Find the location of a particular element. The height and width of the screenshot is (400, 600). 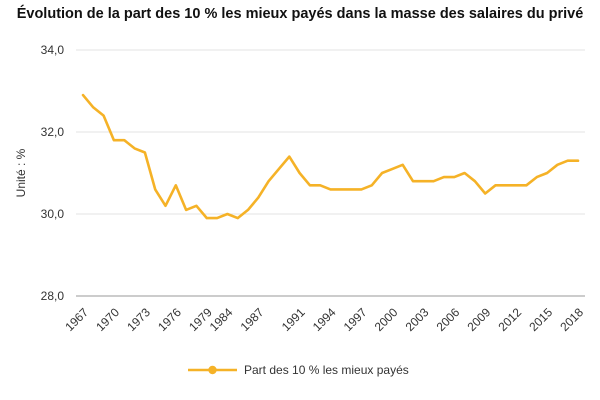

y-axis-ticks: 28,0 30,0 32,0 34,0 is located at coordinates (53, 173).